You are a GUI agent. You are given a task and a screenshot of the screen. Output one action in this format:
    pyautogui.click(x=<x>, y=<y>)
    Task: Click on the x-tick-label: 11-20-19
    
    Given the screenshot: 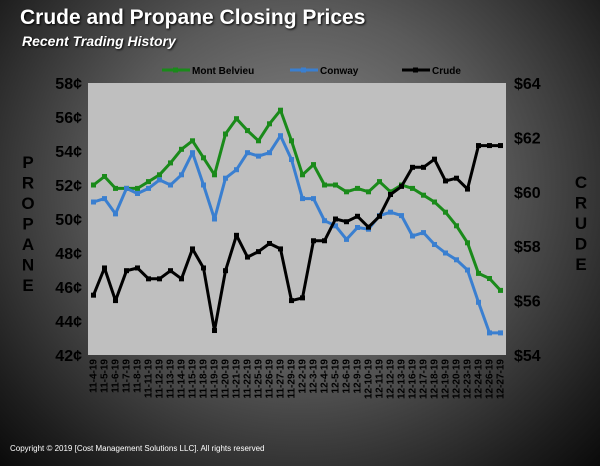 What is the action you would take?
    pyautogui.click(x=226, y=379)
    